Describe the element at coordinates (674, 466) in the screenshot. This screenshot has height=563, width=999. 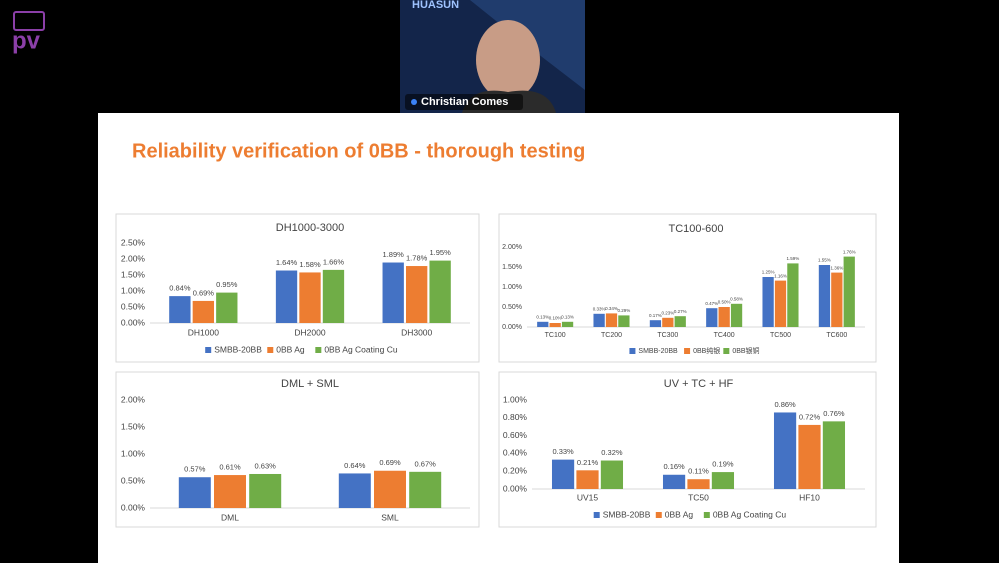
I see `data-label: 0.16%` at that location.